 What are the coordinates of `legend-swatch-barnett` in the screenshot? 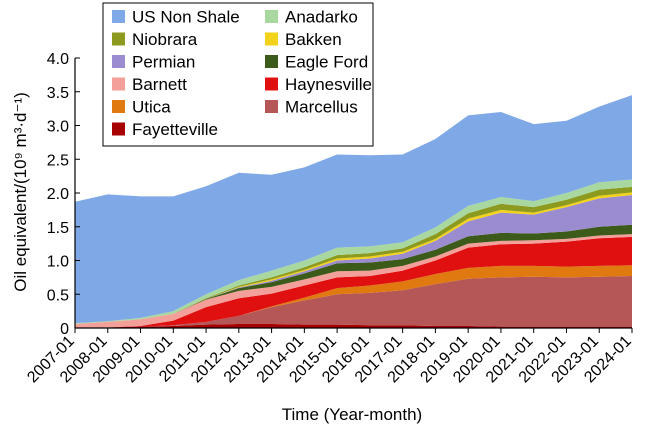 It's located at (118, 84).